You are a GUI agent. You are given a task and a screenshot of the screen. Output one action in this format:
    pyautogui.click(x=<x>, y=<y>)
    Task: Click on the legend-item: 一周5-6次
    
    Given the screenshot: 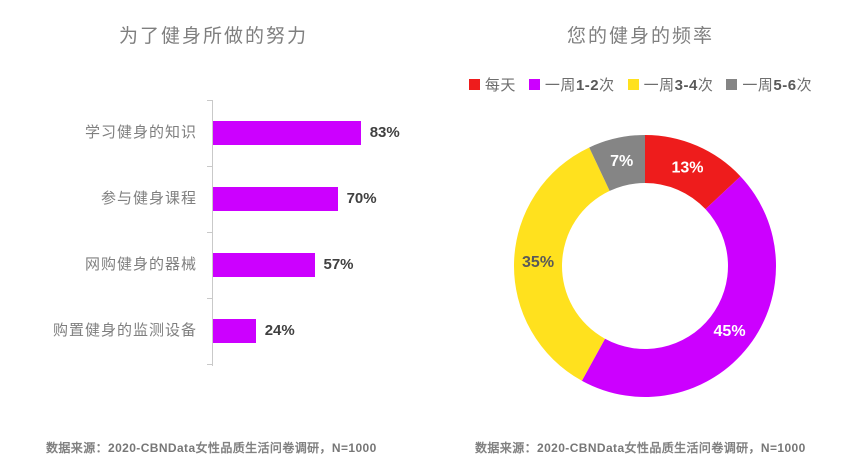 What is the action you would take?
    pyautogui.click(x=769, y=84)
    